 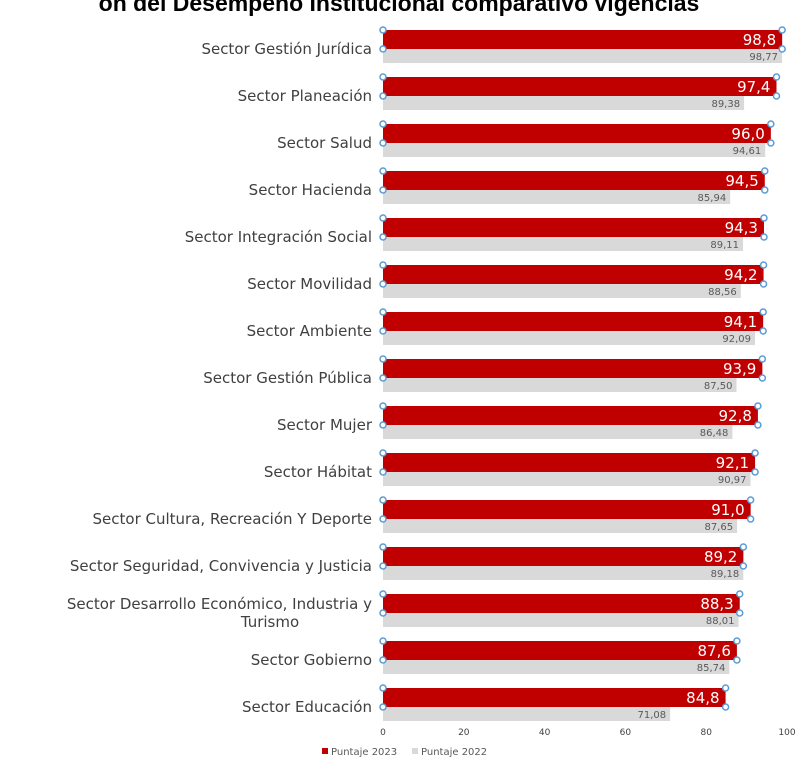 I want to click on category-label: Sector Movilidad, so click(x=309, y=284).